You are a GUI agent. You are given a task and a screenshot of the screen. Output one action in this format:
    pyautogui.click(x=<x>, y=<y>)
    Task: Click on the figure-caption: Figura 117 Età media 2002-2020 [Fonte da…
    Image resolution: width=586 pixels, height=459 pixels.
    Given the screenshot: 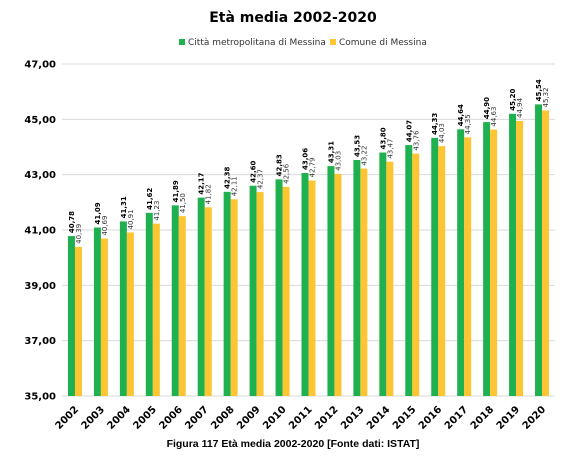 What is the action you would take?
    pyautogui.click(x=293, y=444)
    